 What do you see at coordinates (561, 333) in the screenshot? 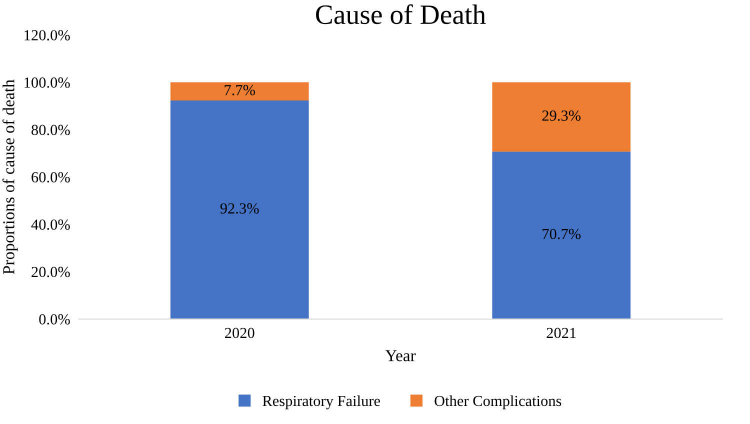
I see `x-tick-label: 2021` at bounding box center [561, 333].